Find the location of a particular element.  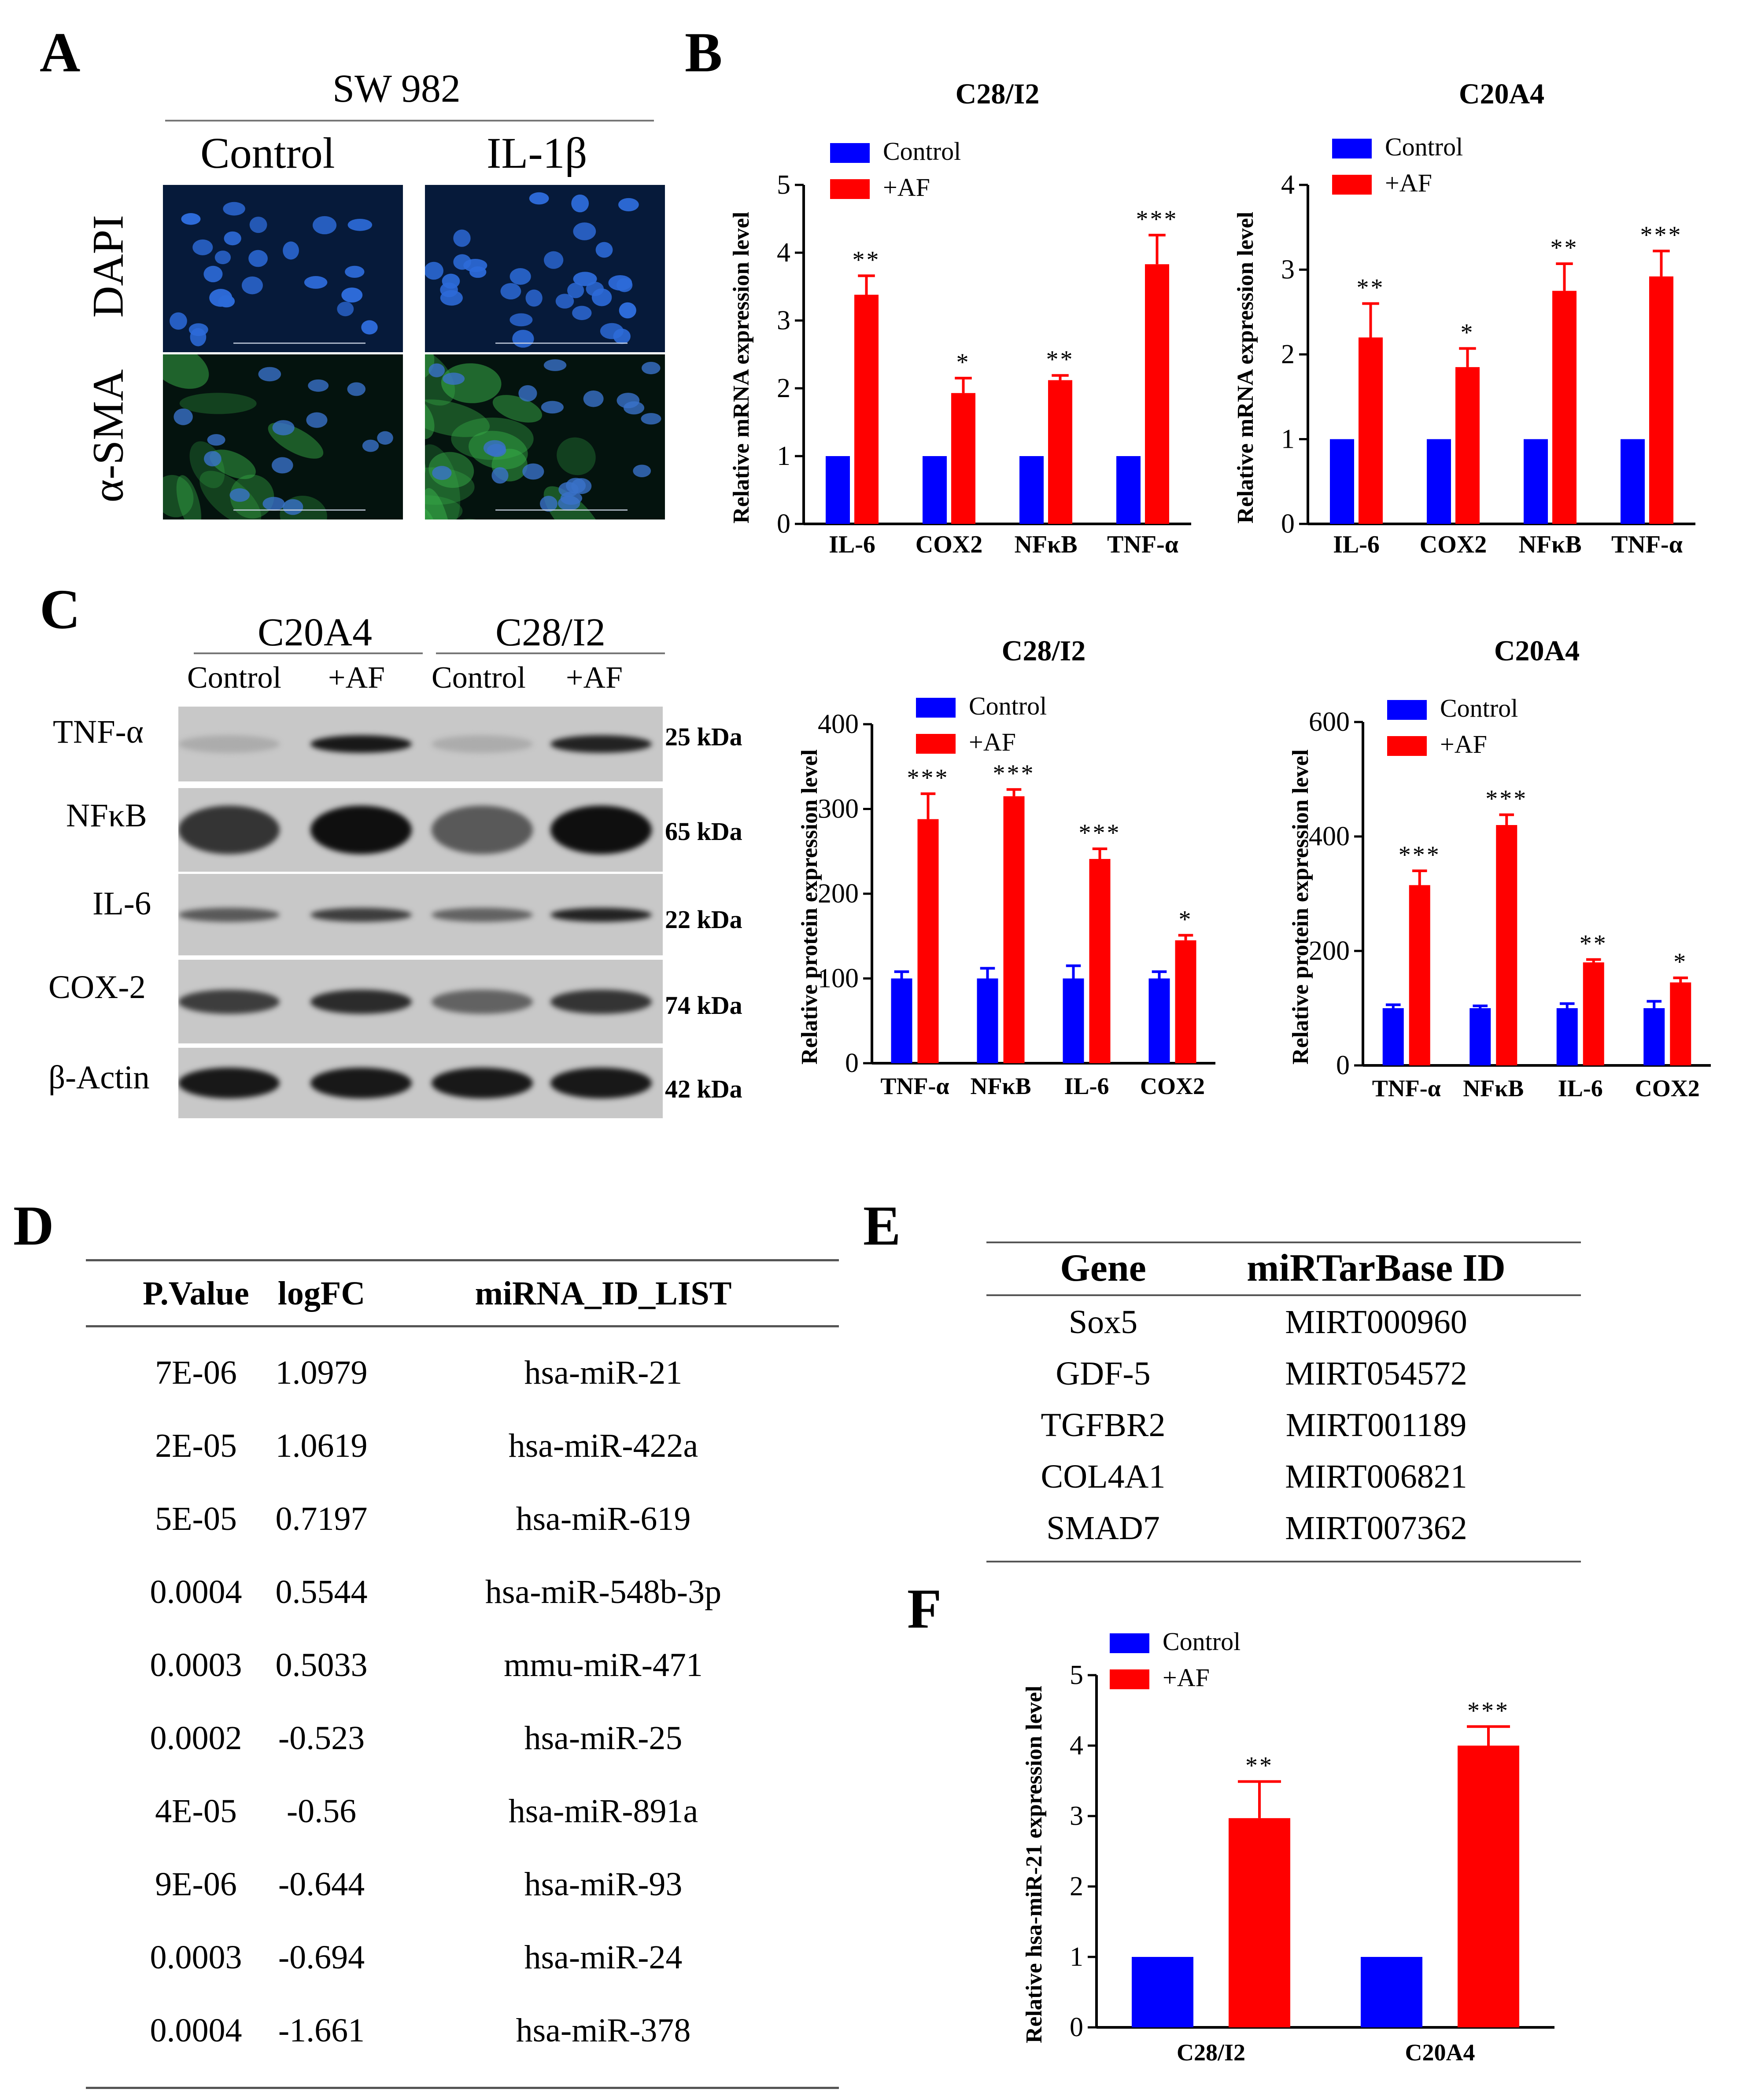

blot-group-rule-c28i2 is located at coordinates (550, 653).